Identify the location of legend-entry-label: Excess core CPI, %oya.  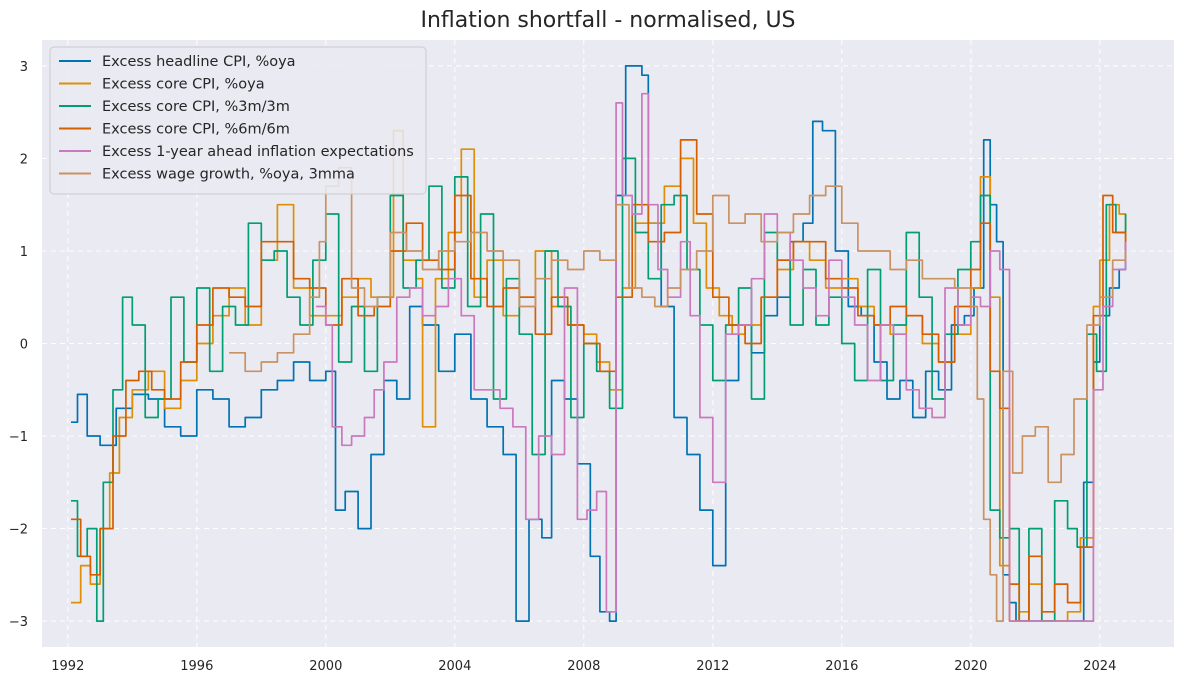
(183, 85).